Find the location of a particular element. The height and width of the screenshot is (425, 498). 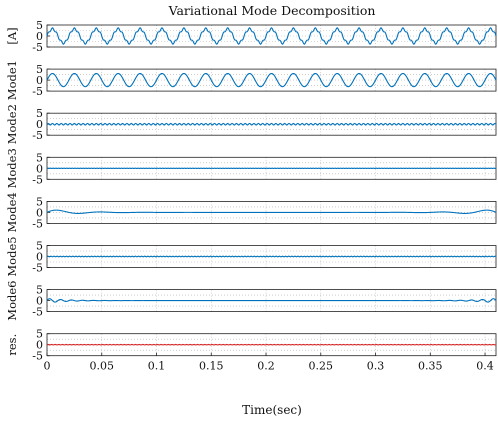

y-axis-label: [A] is located at coordinates (12, 35).